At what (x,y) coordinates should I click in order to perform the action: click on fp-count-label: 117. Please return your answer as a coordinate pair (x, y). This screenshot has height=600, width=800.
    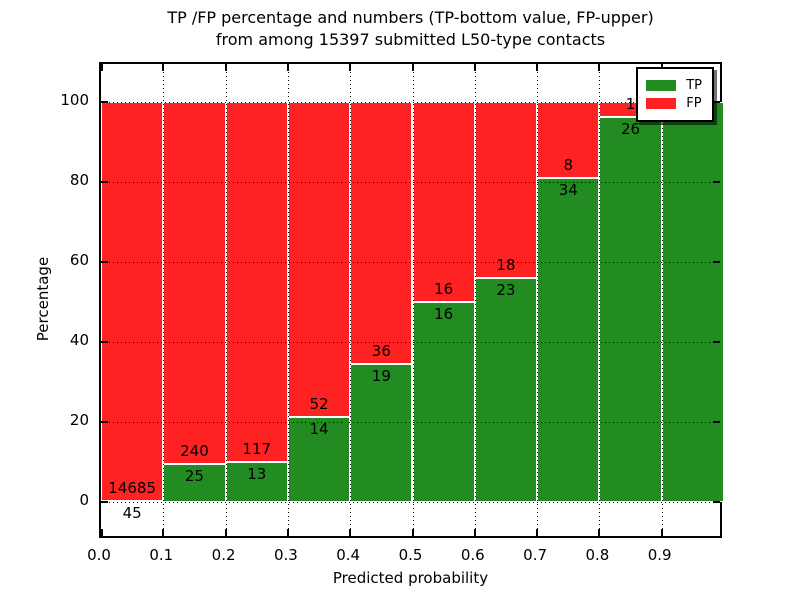
    Looking at the image, I should click on (257, 449).